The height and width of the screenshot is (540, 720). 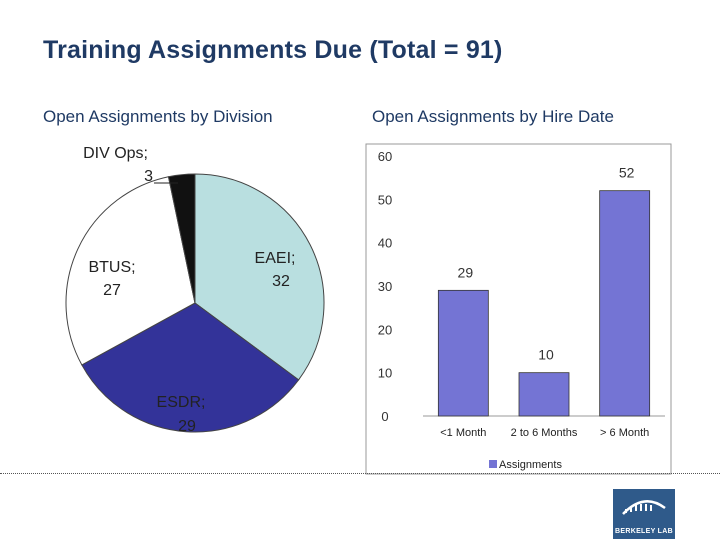 What do you see at coordinates (112, 290) in the screenshot?
I see `pie-value-btus: 27` at bounding box center [112, 290].